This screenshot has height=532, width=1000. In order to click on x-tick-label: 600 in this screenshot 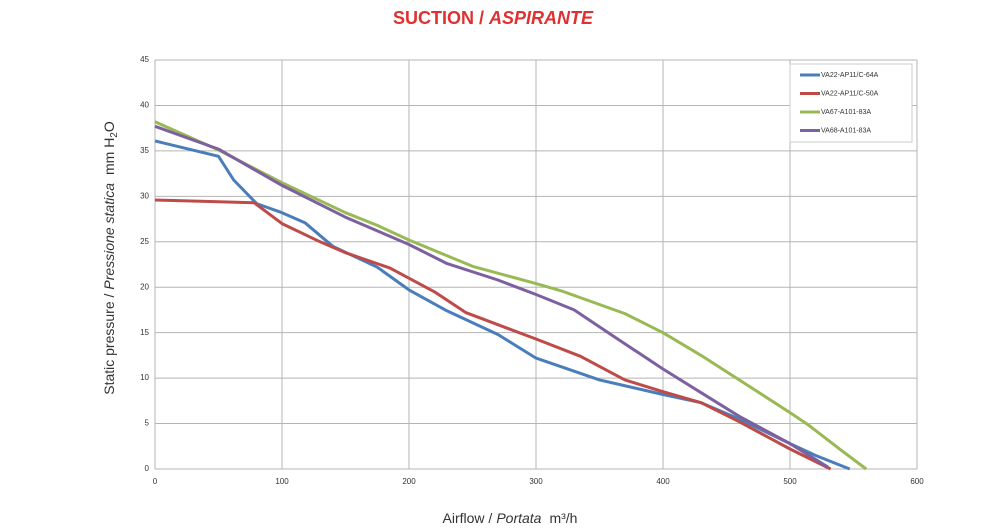, I will do `click(917, 481)`.